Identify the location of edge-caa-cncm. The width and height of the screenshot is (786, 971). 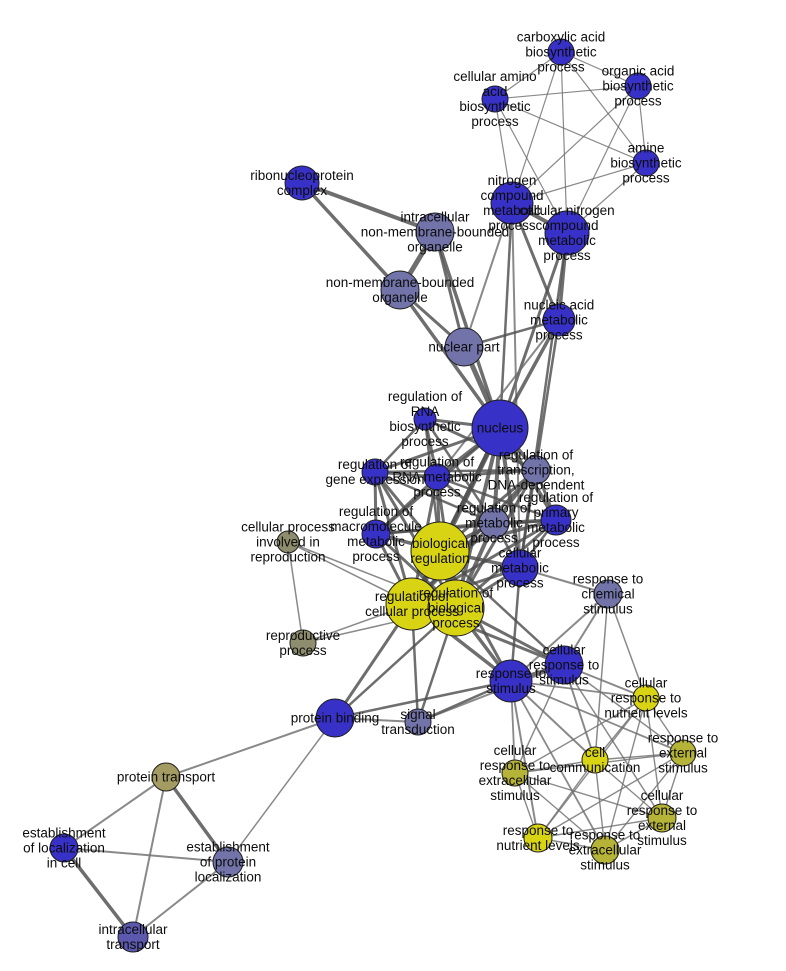
(531, 166).